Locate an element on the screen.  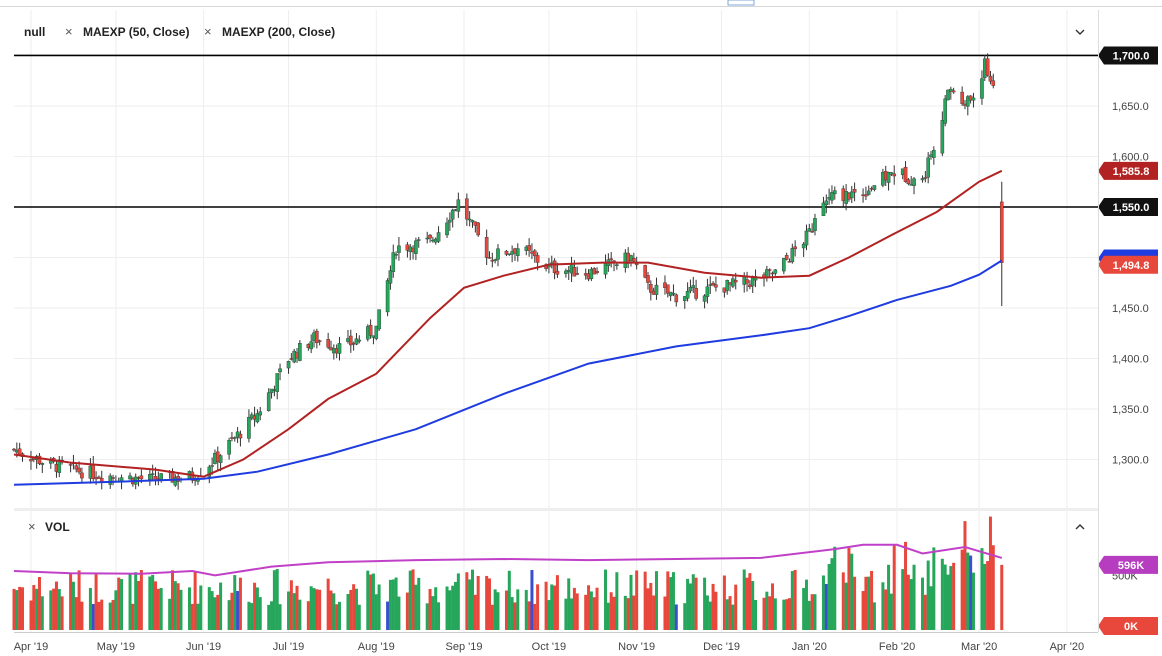
ma50-legend-label: MAEXP (50, Close) is located at coordinates (136, 32).